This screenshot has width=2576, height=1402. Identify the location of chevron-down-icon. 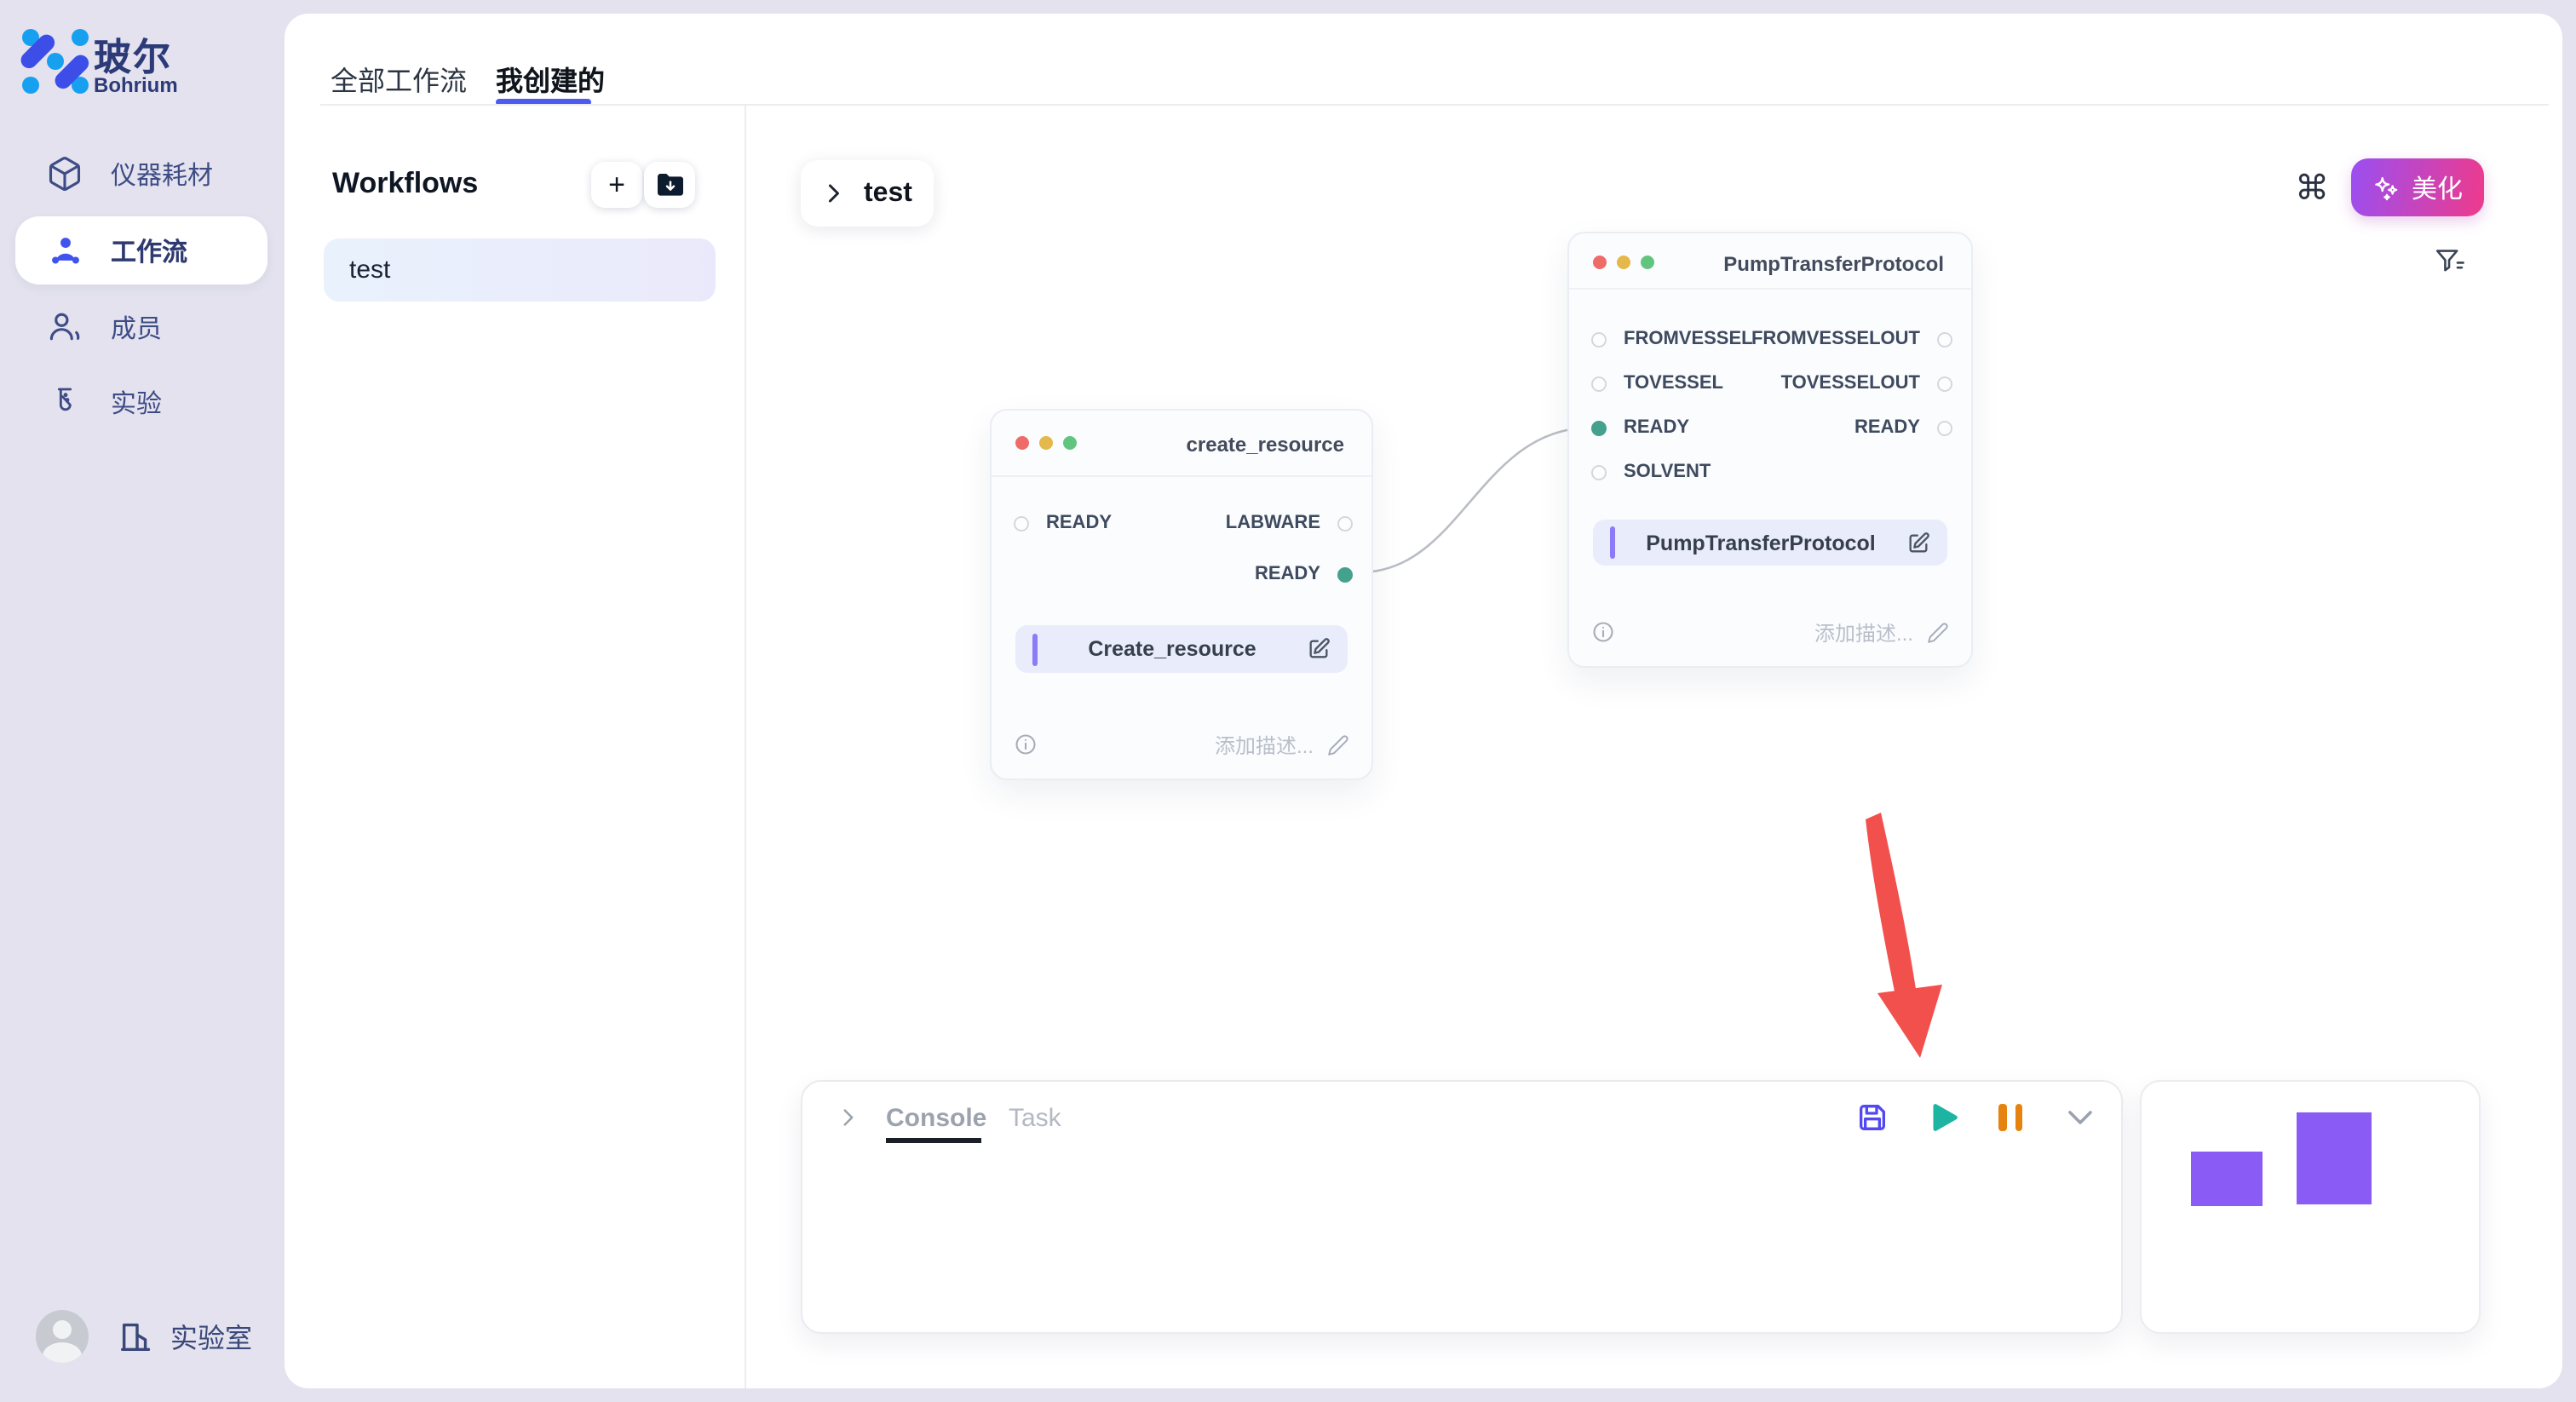
(2080, 1117).